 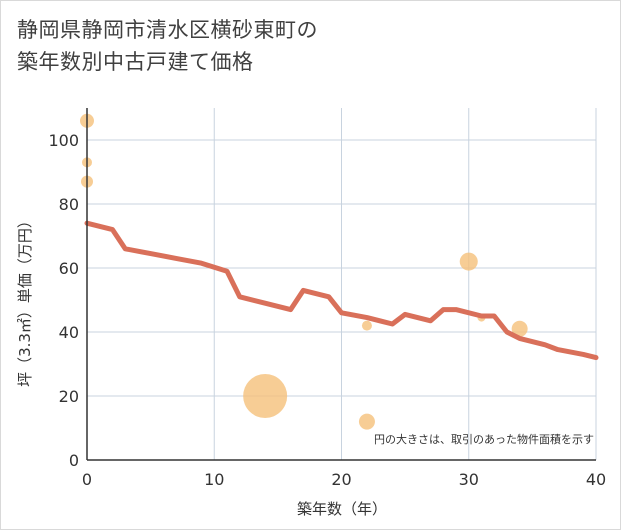 I want to click on y-tick-label: 20, so click(x=69, y=396).